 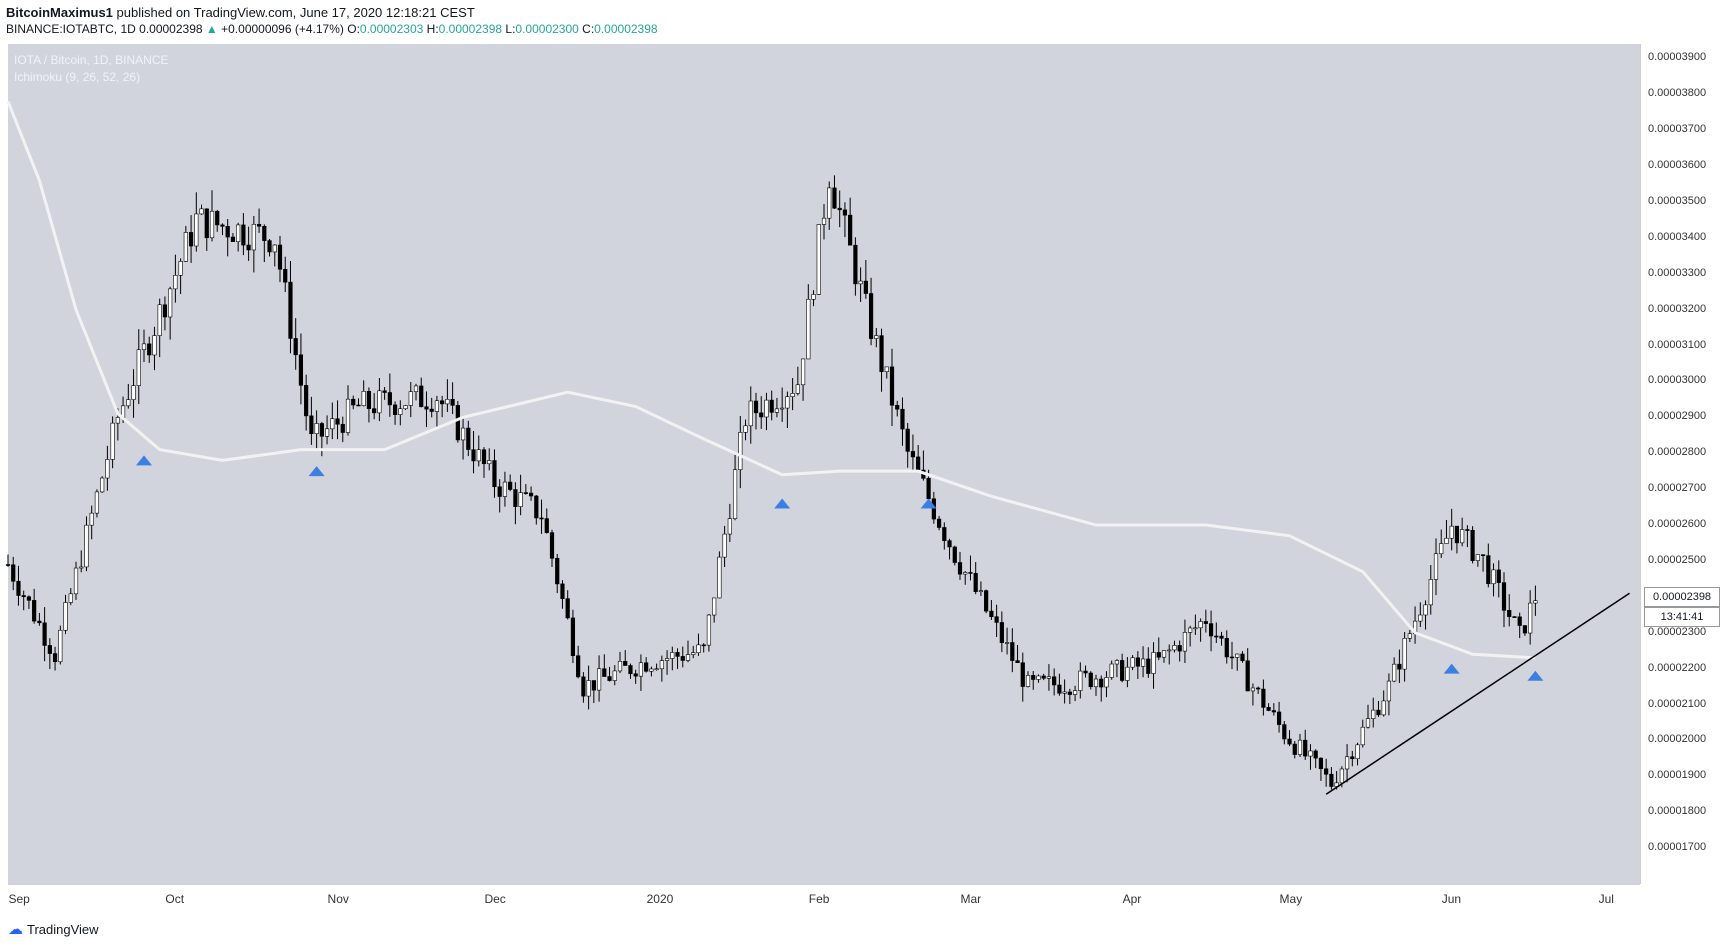 What do you see at coordinates (547, 29) in the screenshot?
I see `low-value: 0.00002300` at bounding box center [547, 29].